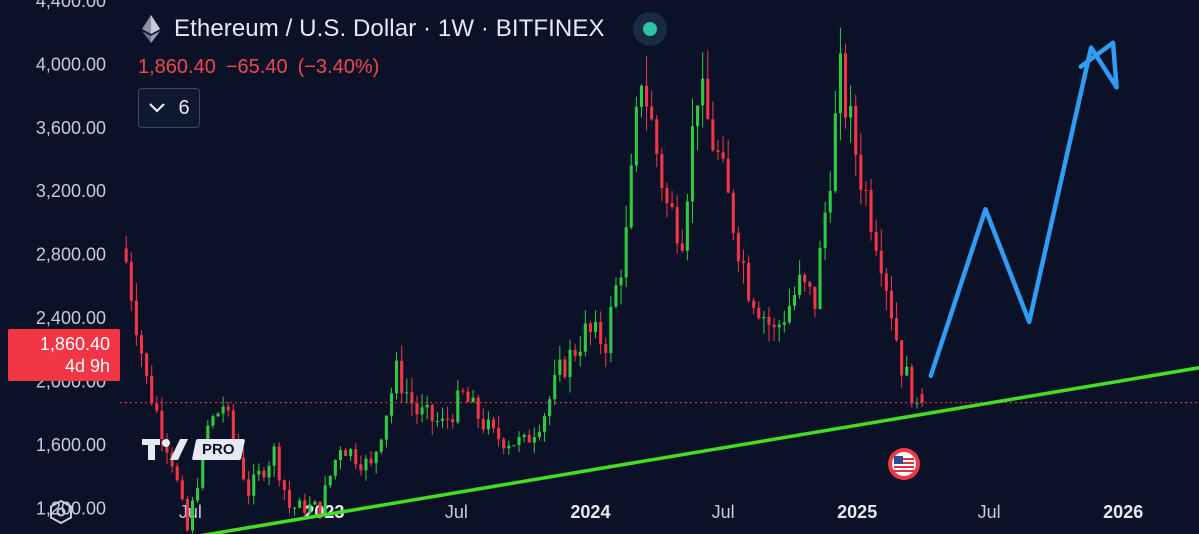 This screenshot has width=1199, height=534. Describe the element at coordinates (61, 512) in the screenshot. I see `settings-hexagon-icon` at that location.